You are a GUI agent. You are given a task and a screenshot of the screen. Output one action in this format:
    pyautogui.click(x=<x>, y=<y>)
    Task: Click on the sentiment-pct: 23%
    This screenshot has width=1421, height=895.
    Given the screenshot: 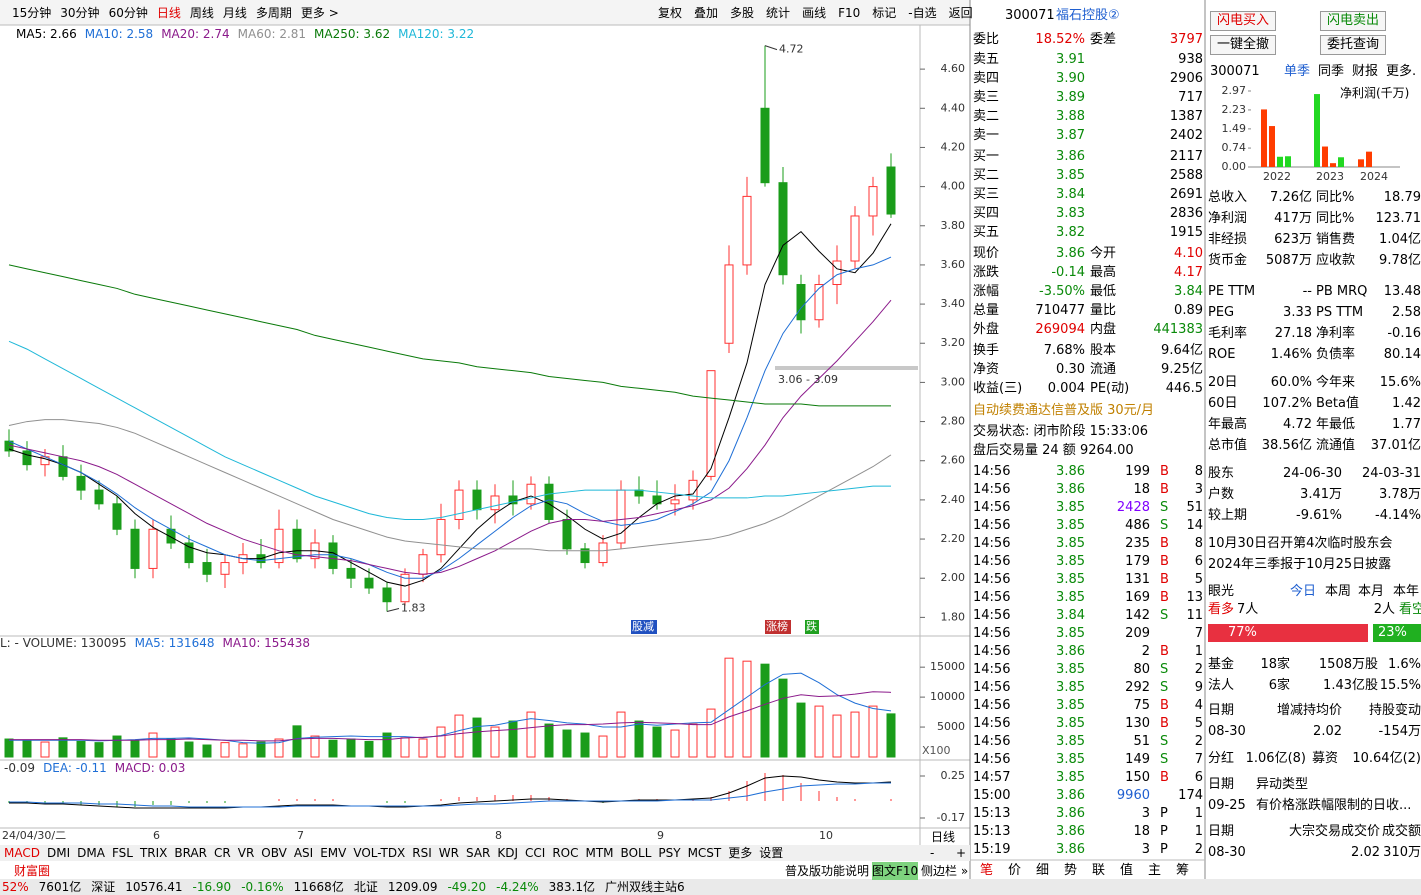 What is the action you would take?
    pyautogui.click(x=1392, y=632)
    